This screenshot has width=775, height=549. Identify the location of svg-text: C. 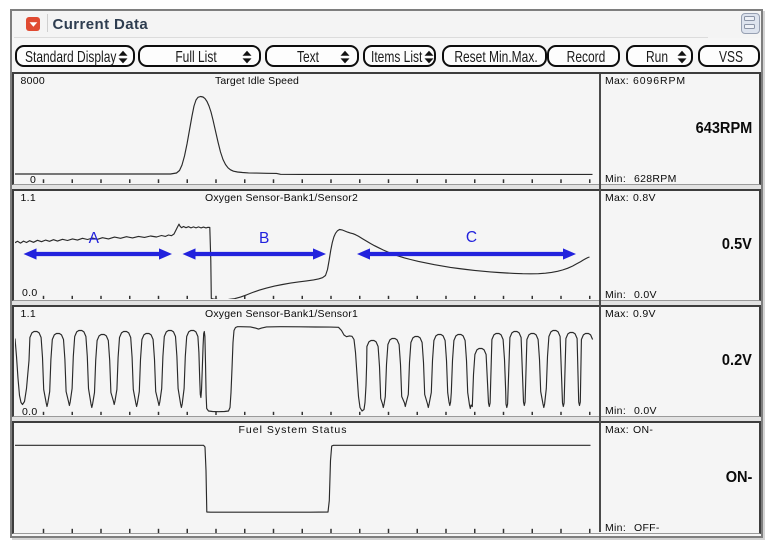
(470, 236).